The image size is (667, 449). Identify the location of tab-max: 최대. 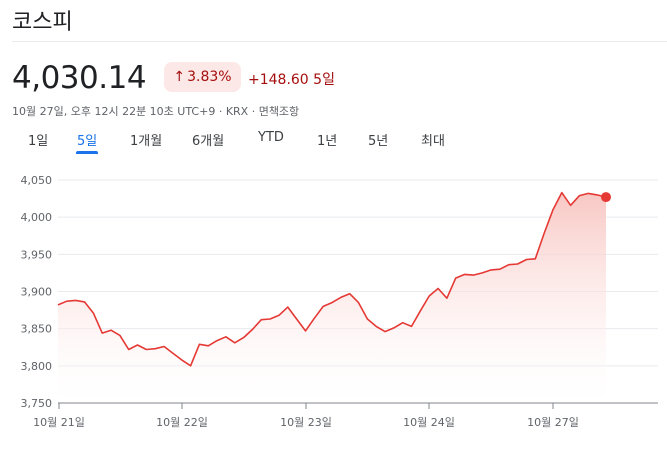
(433, 141).